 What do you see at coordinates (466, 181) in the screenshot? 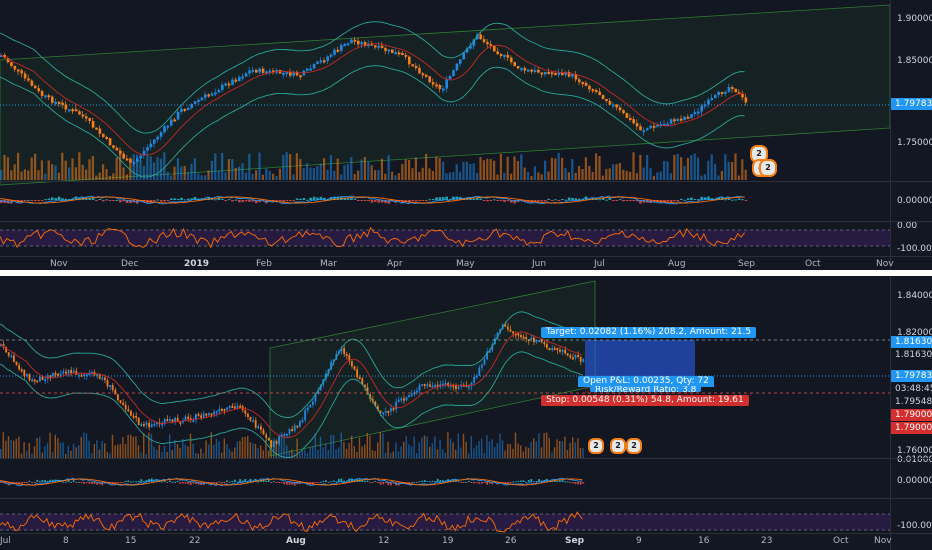
I see `top-volume-macd-divider` at bounding box center [466, 181].